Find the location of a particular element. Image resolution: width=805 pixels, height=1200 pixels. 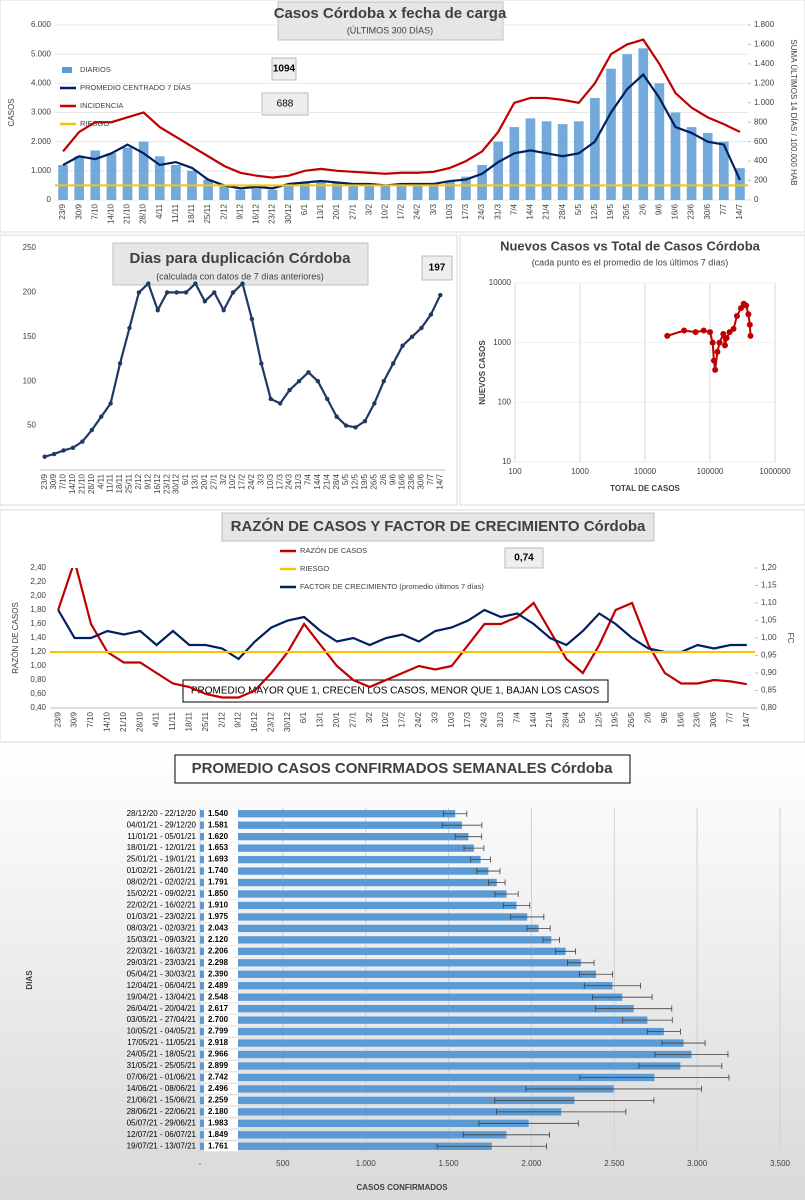

y2-tick-label: 0,95 is located at coordinates (769, 655).